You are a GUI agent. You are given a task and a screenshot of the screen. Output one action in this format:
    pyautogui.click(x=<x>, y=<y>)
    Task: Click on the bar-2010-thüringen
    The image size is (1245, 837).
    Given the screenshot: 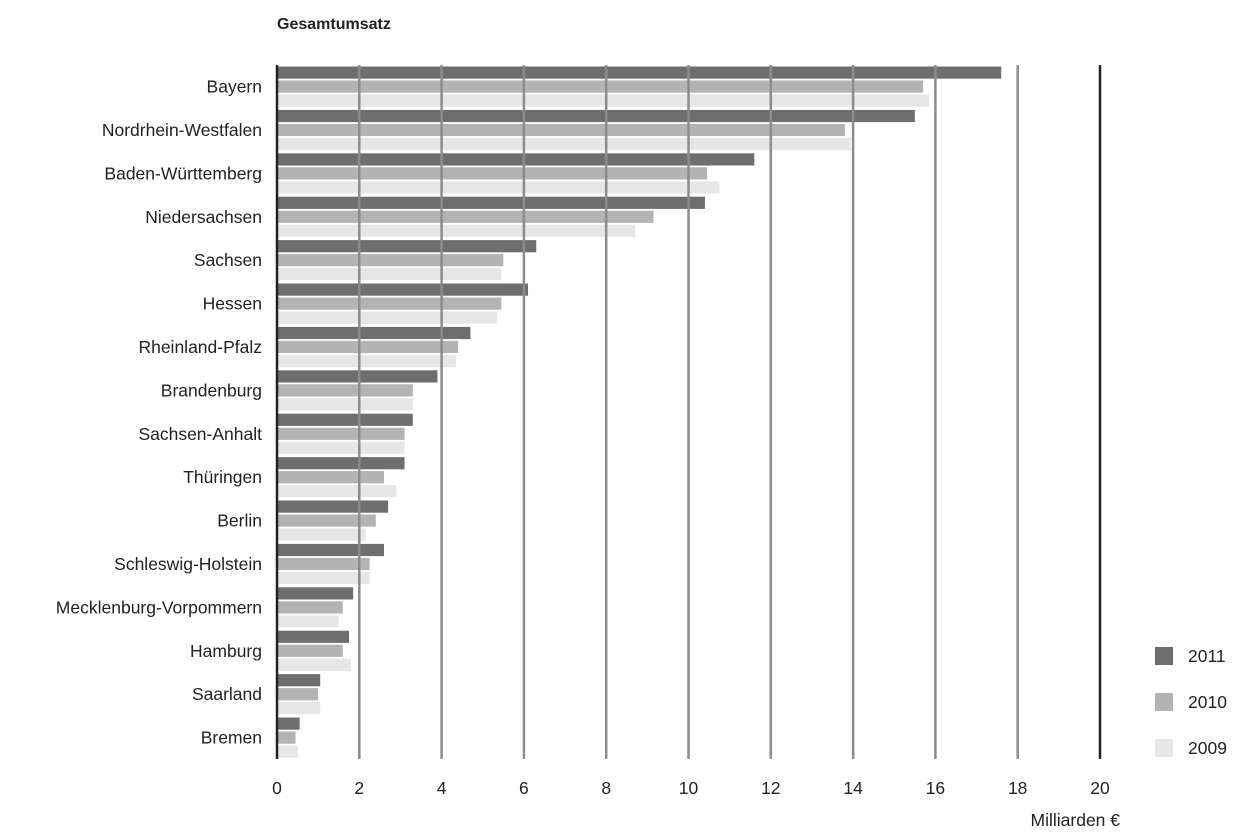 What is the action you would take?
    pyautogui.click(x=330, y=477)
    